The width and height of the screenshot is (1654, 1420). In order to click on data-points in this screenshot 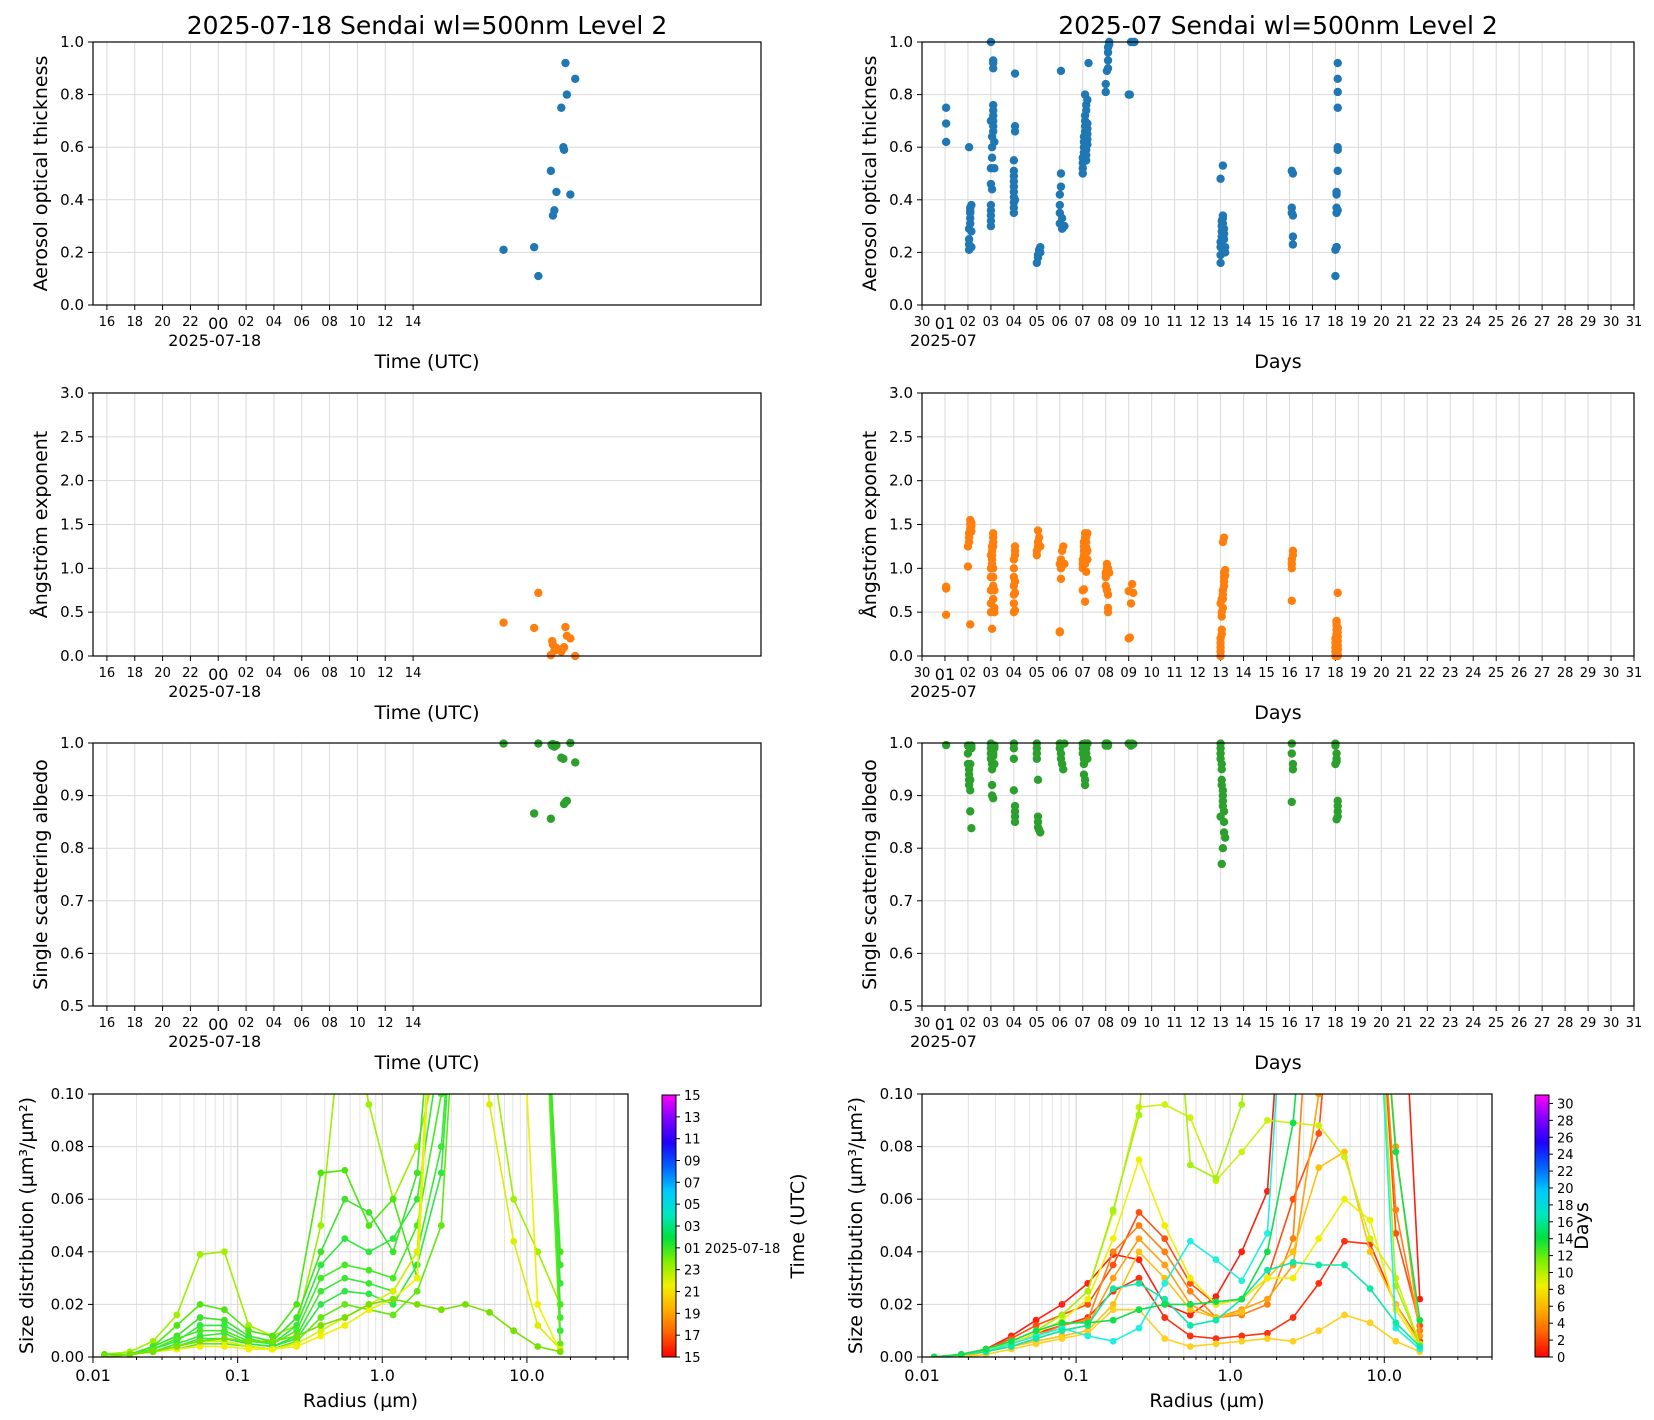, I will do `click(539, 780)`.